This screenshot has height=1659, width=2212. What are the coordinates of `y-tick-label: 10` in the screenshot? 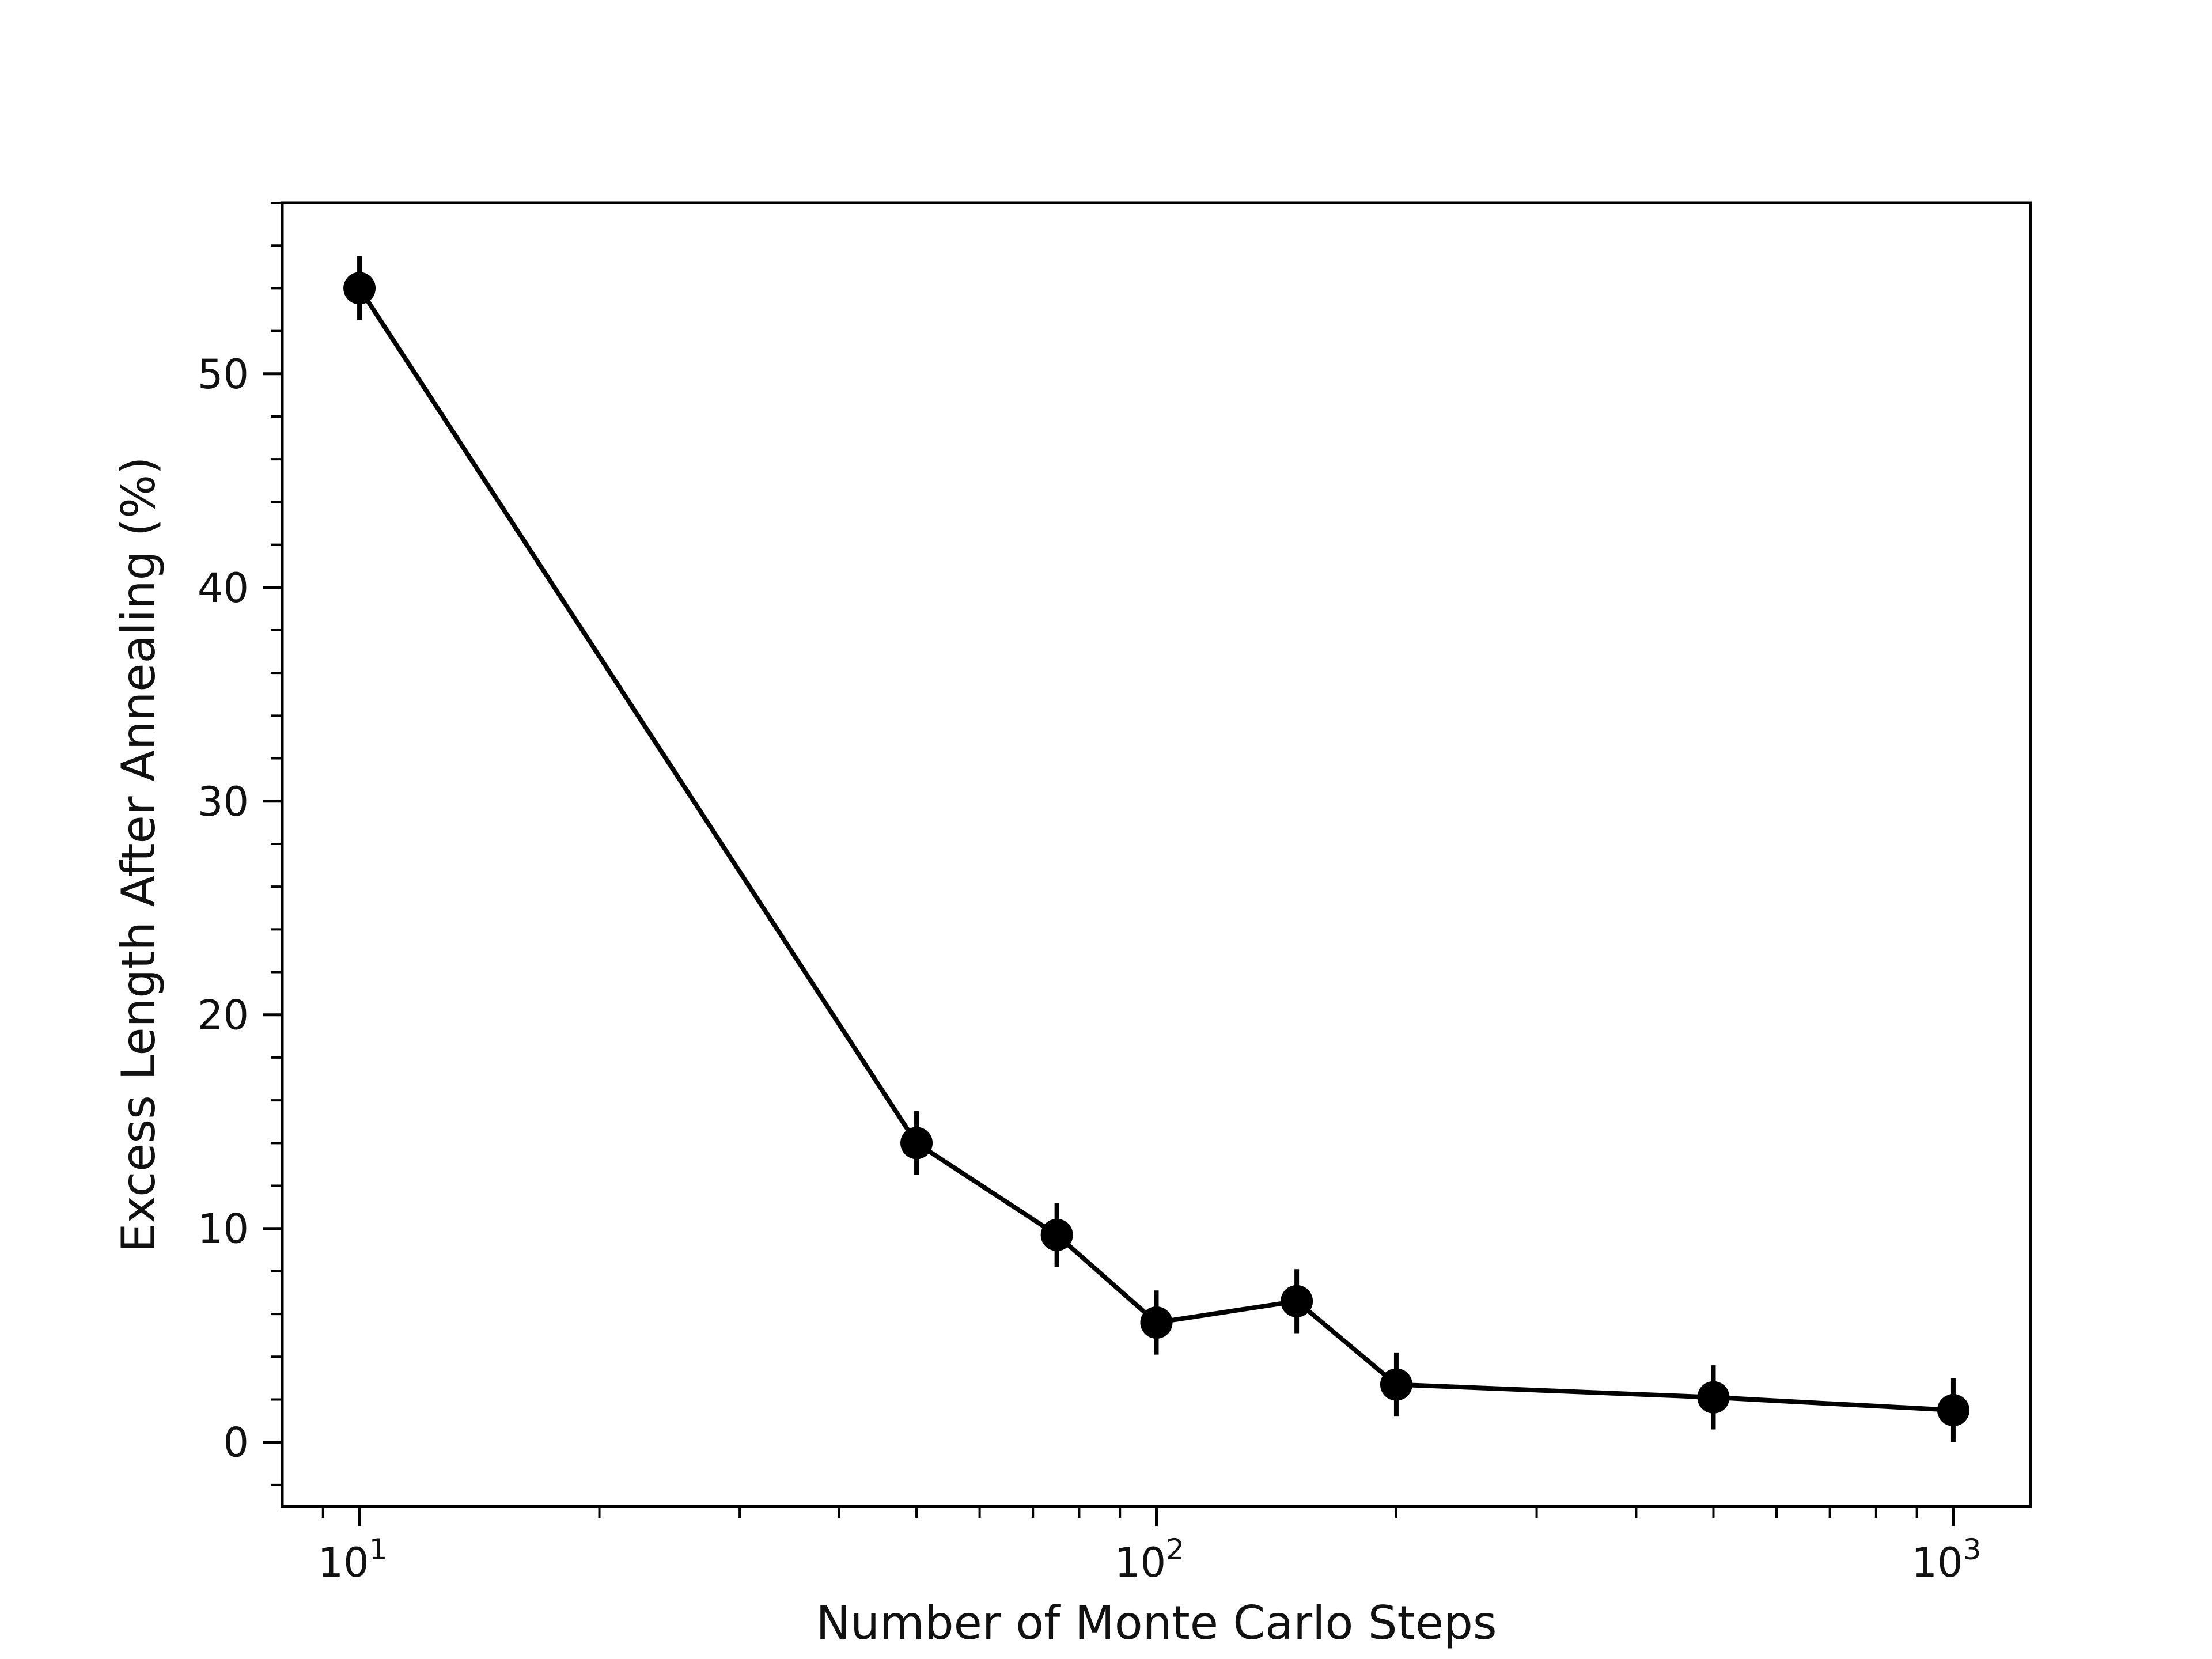 It's located at (223, 1229).